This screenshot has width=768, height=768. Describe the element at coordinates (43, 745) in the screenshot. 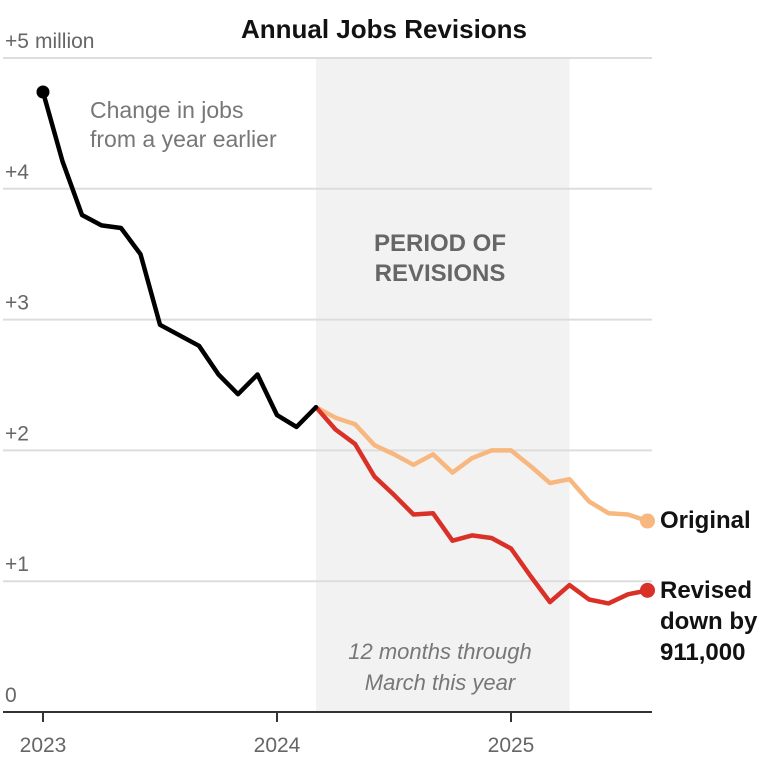

I see `x-tick-label-2023: 2023` at that location.